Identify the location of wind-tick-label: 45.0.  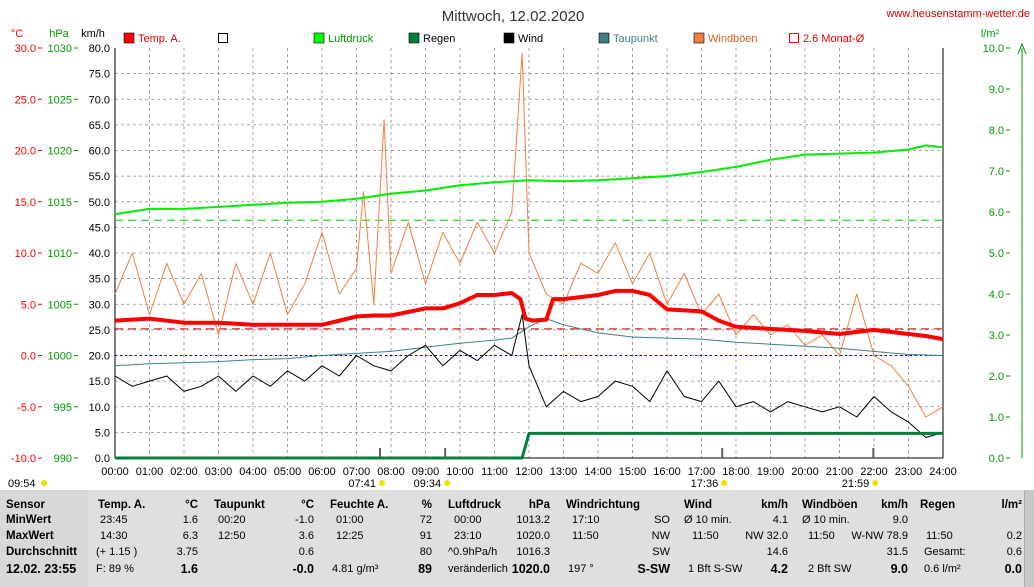
(99, 228).